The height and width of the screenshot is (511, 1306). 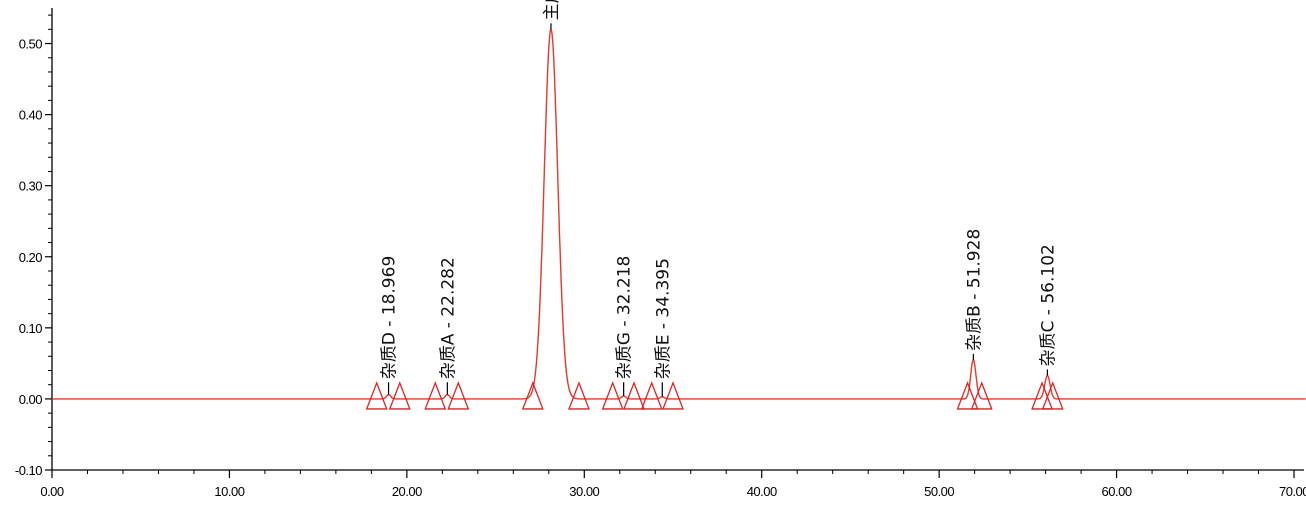 I want to click on x-tick-label: 10.00, so click(x=229, y=491).